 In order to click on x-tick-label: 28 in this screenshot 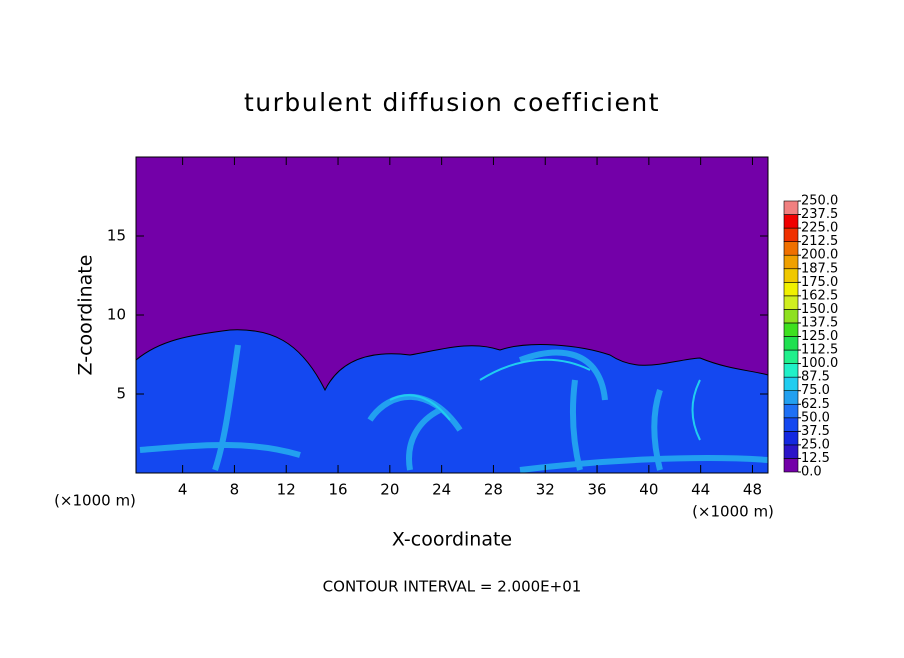, I will do `click(493, 490)`.